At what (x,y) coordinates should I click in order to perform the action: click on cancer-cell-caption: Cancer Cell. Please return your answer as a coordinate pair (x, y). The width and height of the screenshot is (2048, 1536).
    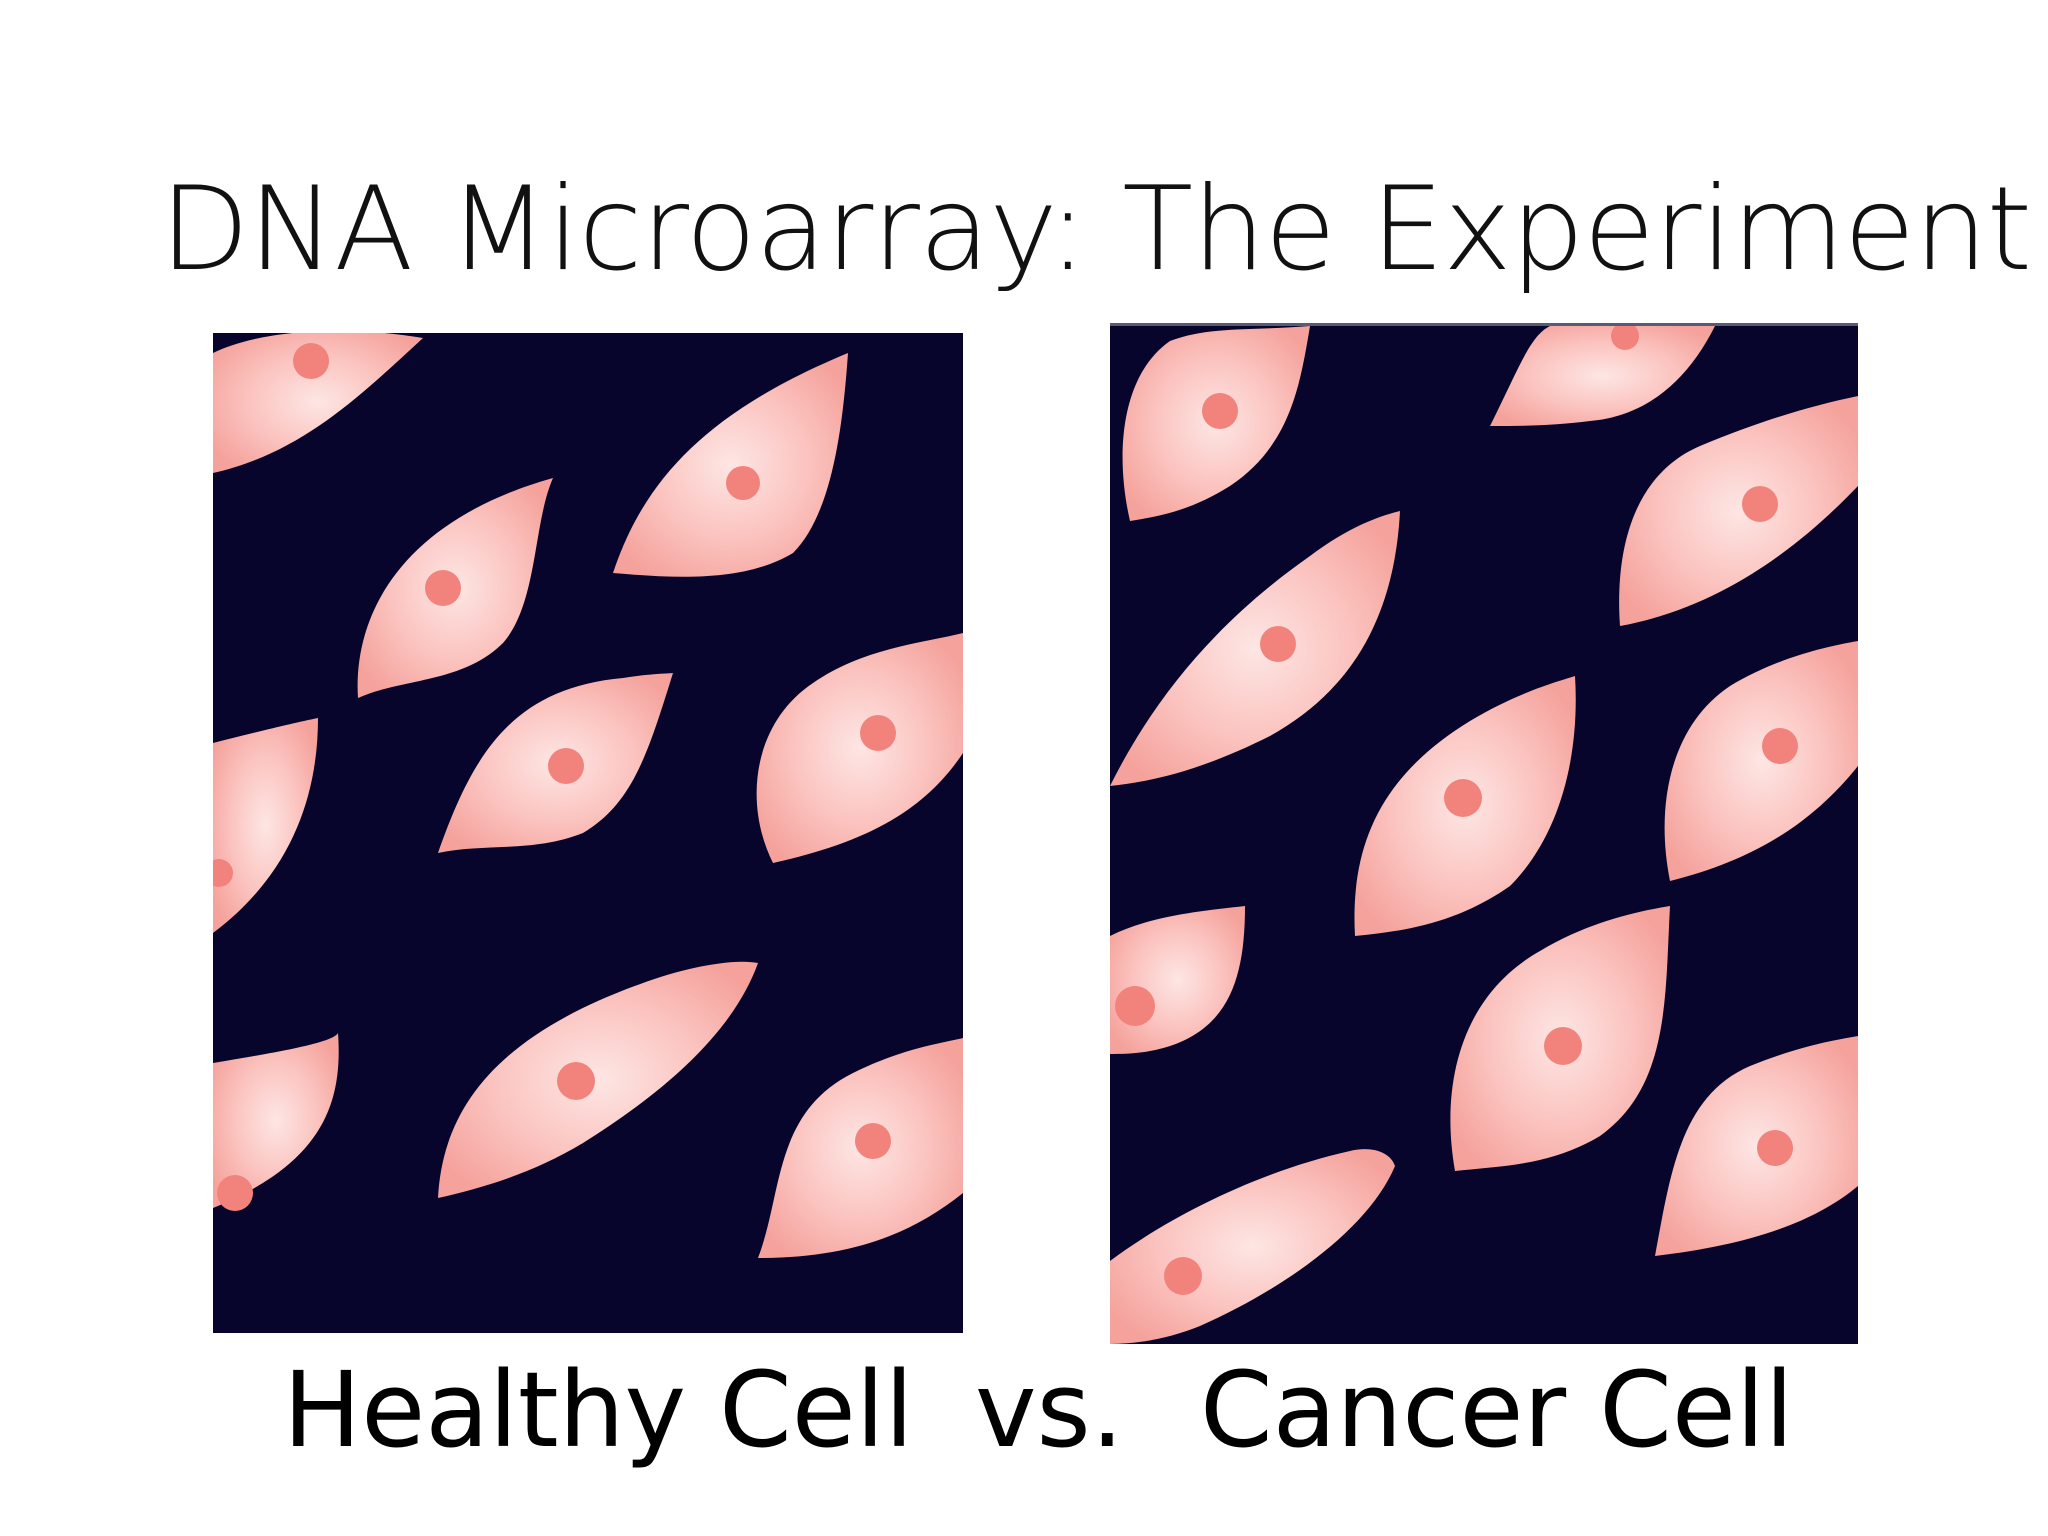
    Looking at the image, I should click on (1497, 1410).